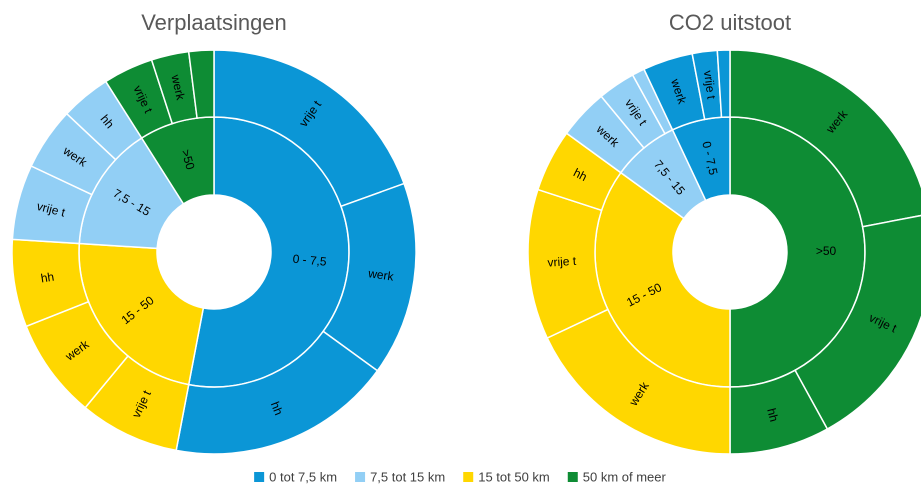  What do you see at coordinates (730, 22) in the screenshot?
I see `chart-title: CO2 uitstoot` at bounding box center [730, 22].